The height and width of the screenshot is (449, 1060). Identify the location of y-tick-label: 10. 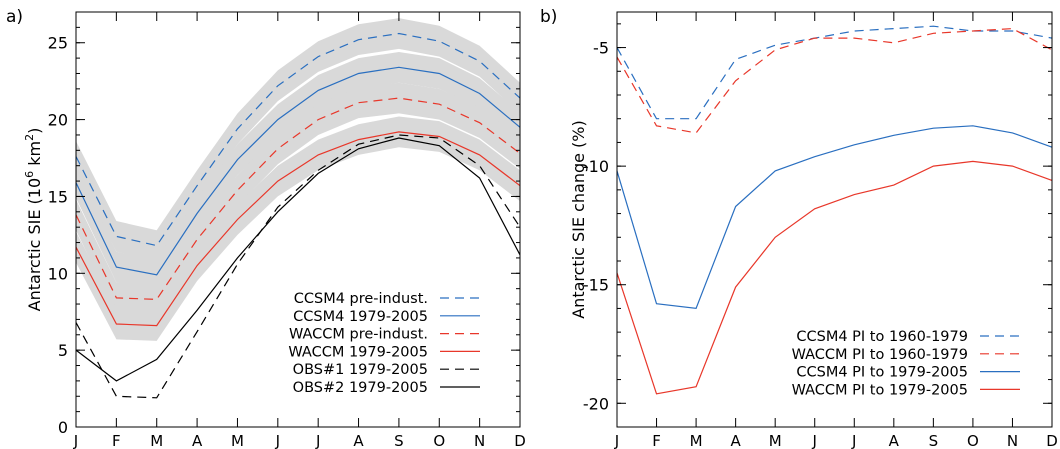
(58, 273).